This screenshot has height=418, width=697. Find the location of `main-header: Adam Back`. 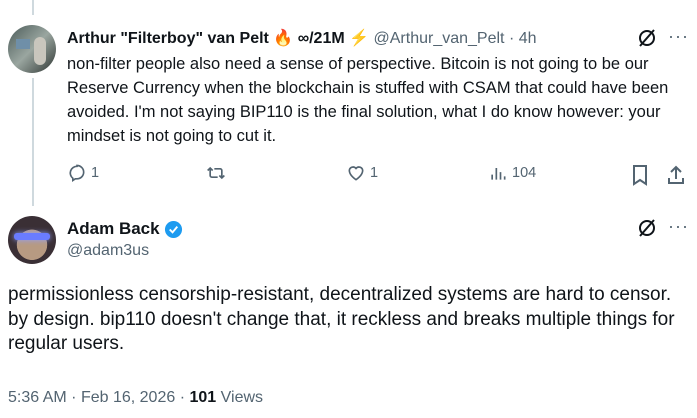

main-header: Adam Back is located at coordinates (125, 229).